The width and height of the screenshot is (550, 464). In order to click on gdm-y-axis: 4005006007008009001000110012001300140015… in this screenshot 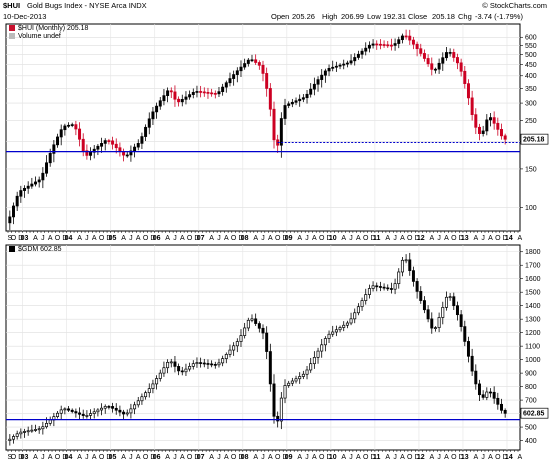, I will do `click(534, 347)`.